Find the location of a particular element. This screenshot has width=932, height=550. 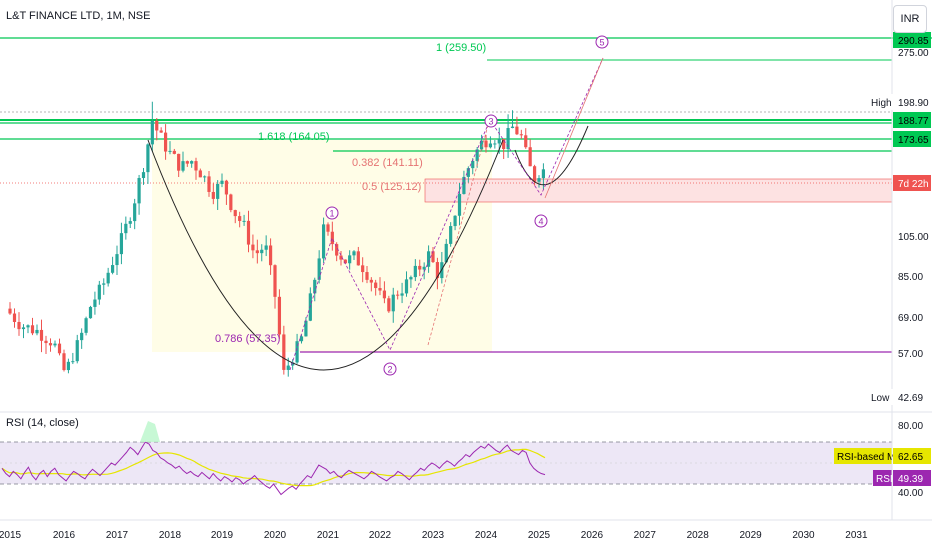

x-tick-2024: 2024 is located at coordinates (486, 535).